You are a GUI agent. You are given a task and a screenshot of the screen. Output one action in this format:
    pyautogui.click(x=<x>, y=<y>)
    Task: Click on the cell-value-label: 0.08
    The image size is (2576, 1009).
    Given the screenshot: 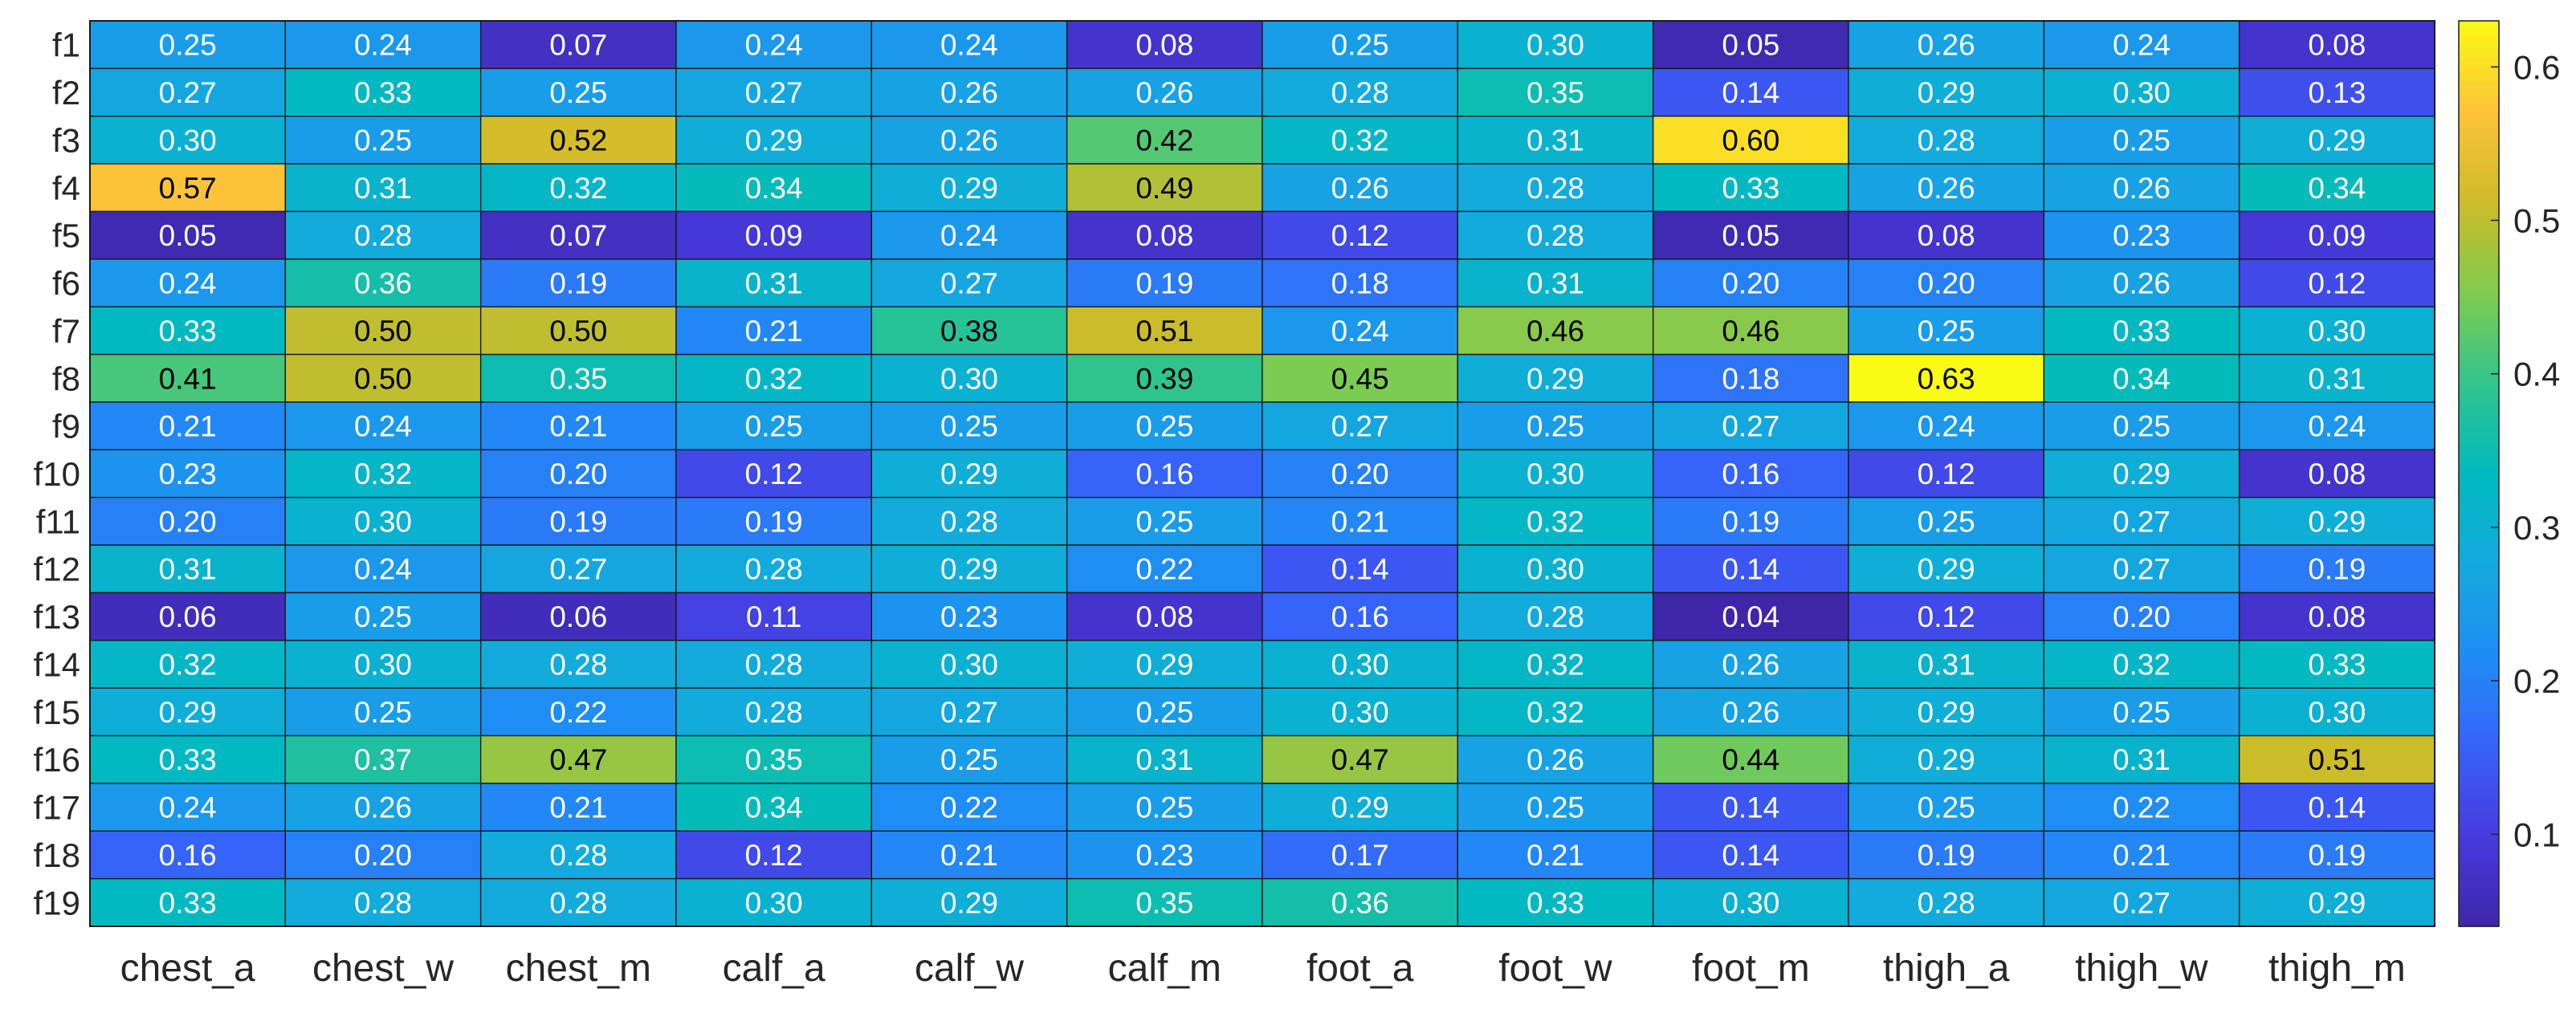 What is the action you would take?
    pyautogui.click(x=2337, y=616)
    